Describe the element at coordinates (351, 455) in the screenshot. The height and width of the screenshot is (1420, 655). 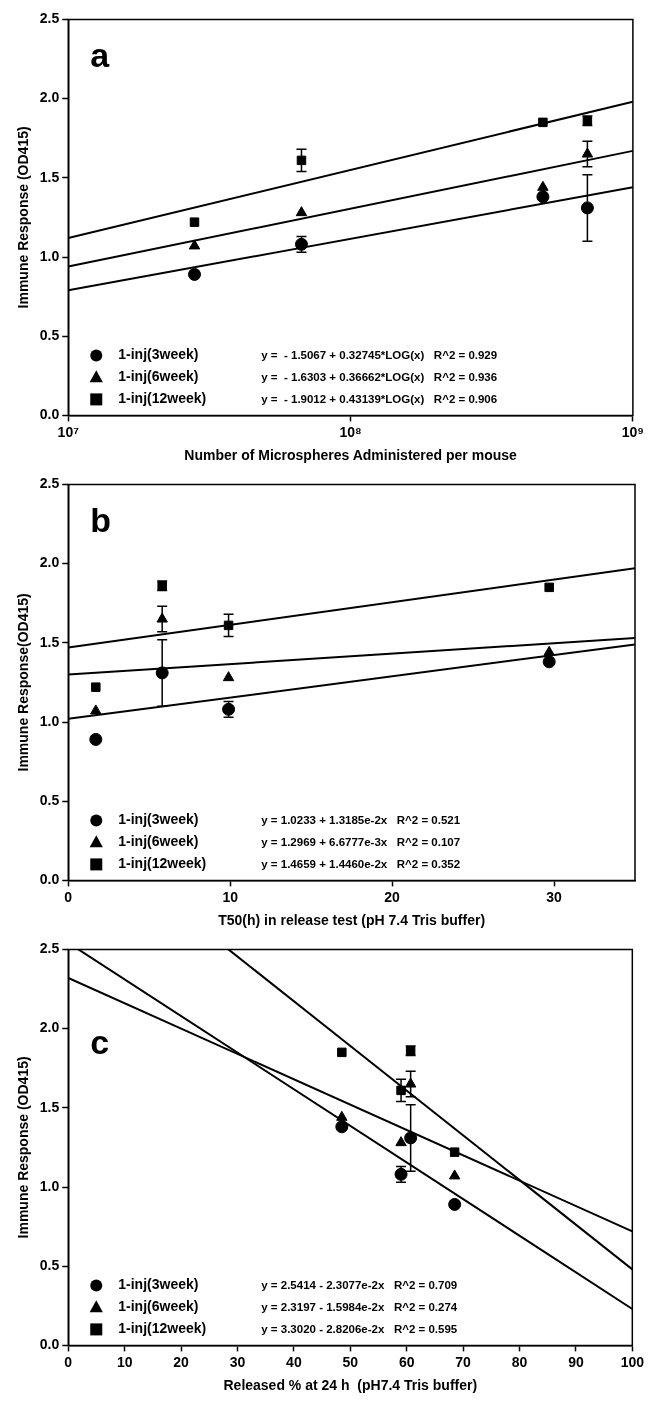
I see `x-axis-title: Number of Microspheres Administered per mouse` at that location.